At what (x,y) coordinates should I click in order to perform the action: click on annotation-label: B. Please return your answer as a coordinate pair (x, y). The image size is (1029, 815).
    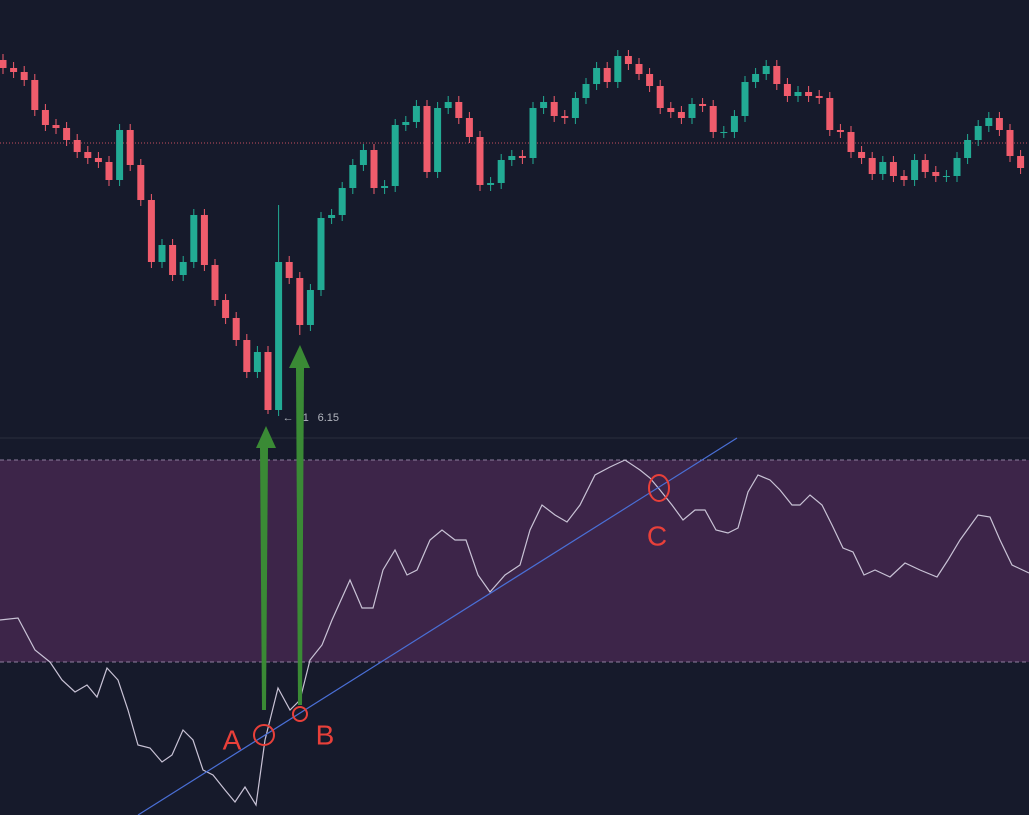
    Looking at the image, I should click on (325, 734).